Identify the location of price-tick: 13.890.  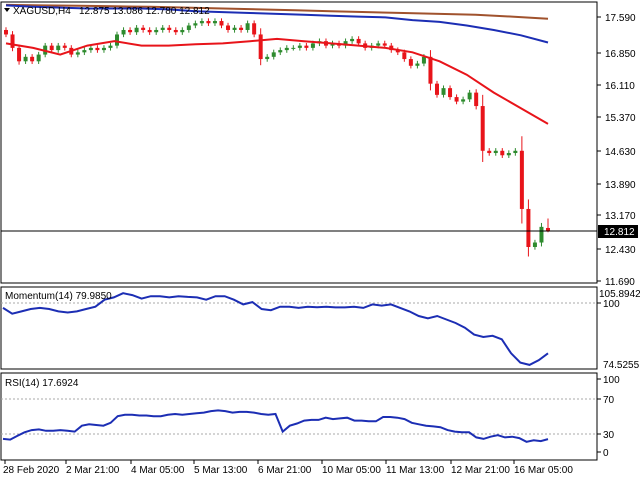
(620, 185).